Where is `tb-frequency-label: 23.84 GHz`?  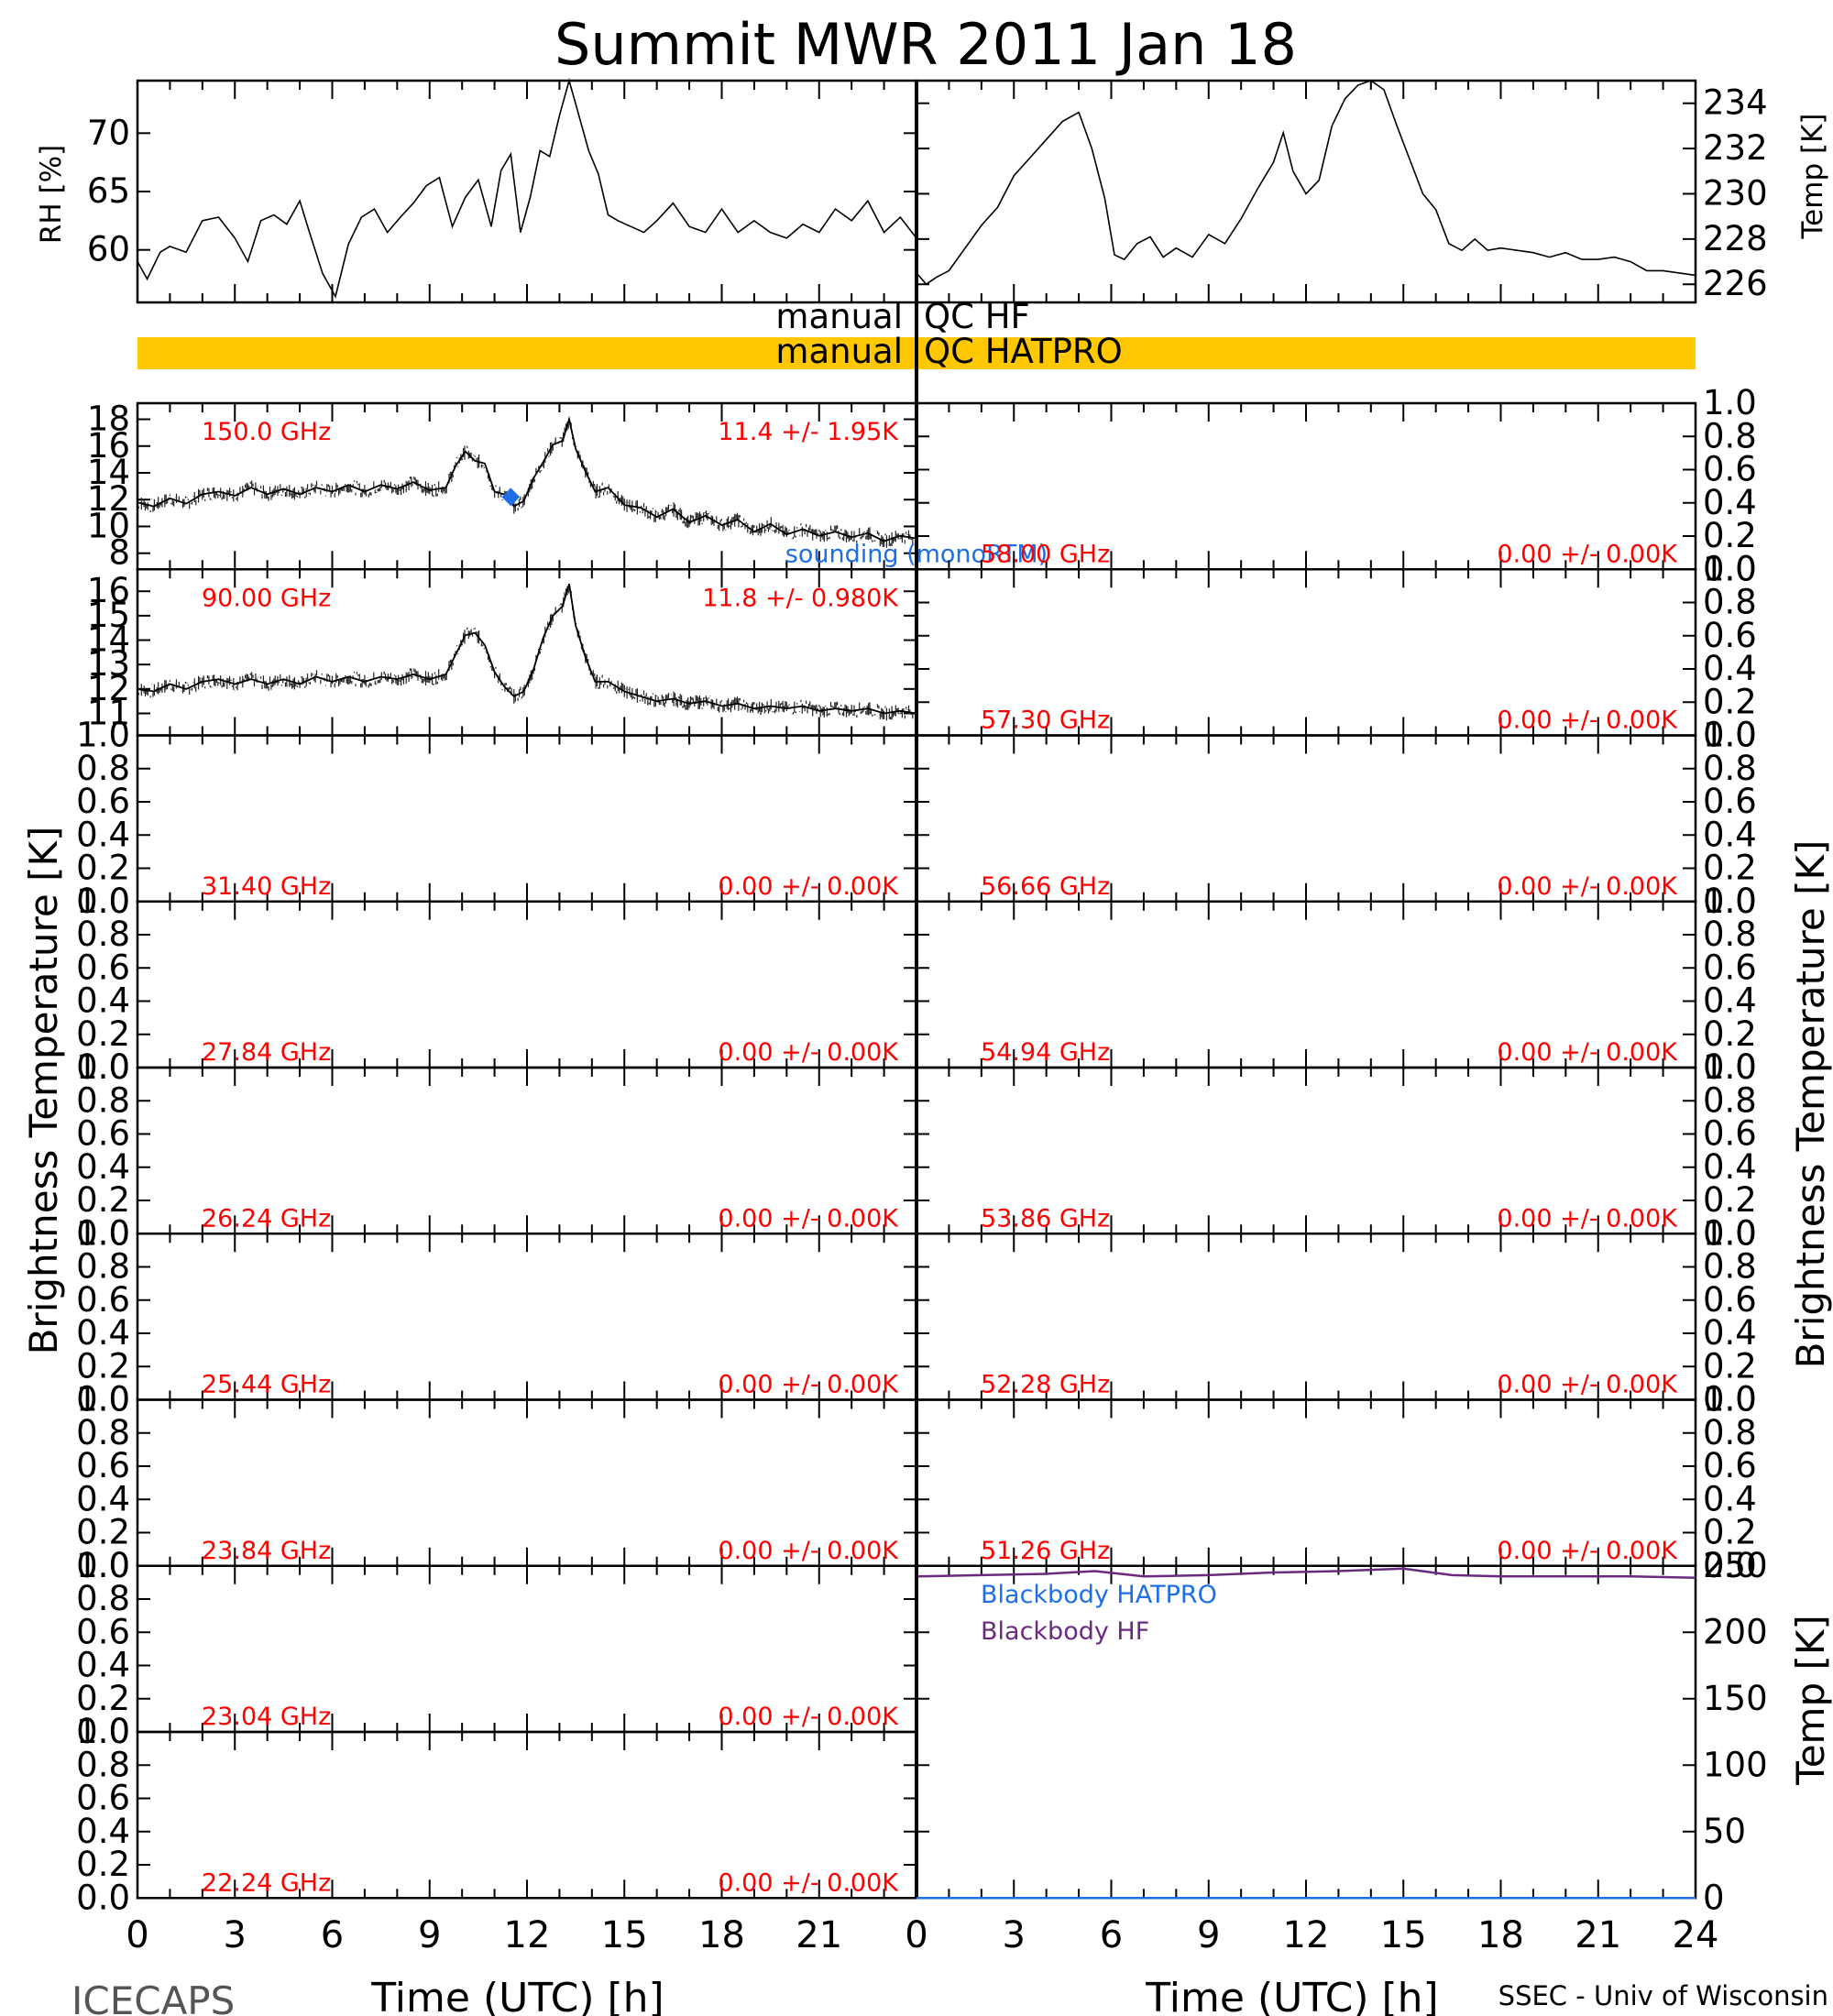
tb-frequency-label: 23.84 GHz is located at coordinates (266, 1551).